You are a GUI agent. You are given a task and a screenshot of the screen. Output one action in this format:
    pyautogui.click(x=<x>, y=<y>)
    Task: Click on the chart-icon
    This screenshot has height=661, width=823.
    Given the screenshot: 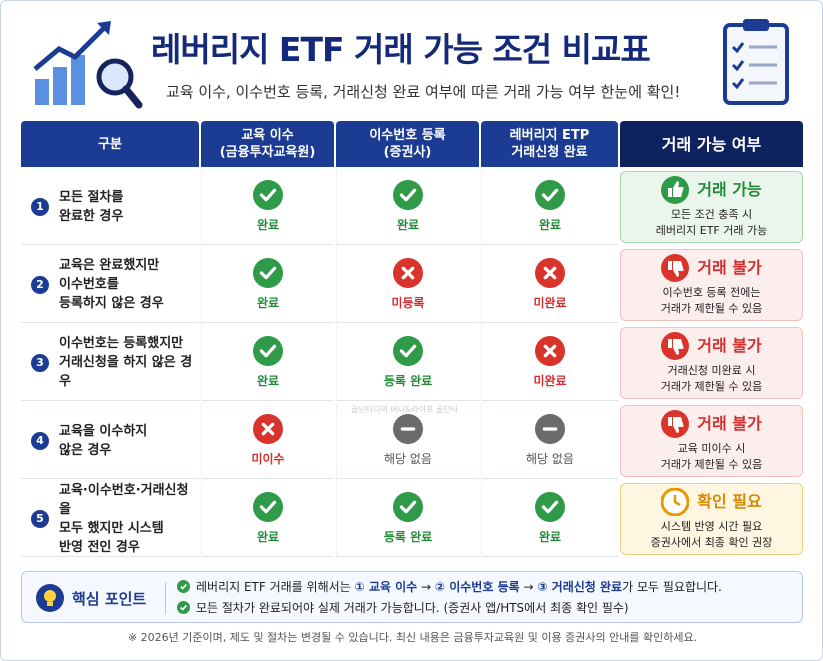 What is the action you would take?
    pyautogui.click(x=88, y=65)
    